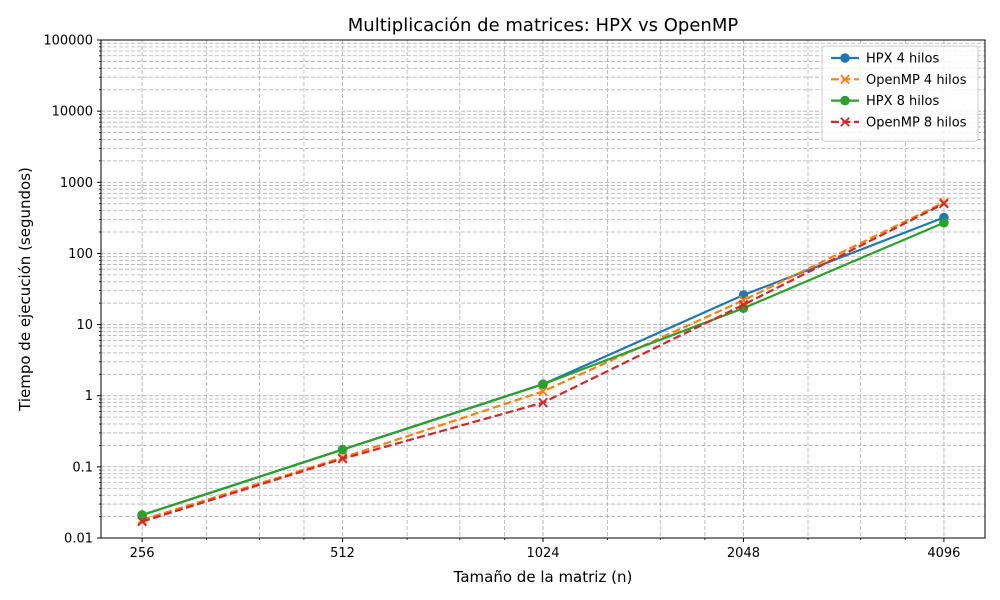 This screenshot has height=600, width=1000. Describe the element at coordinates (84, 325) in the screenshot. I see `y-tick-label: 10` at that location.